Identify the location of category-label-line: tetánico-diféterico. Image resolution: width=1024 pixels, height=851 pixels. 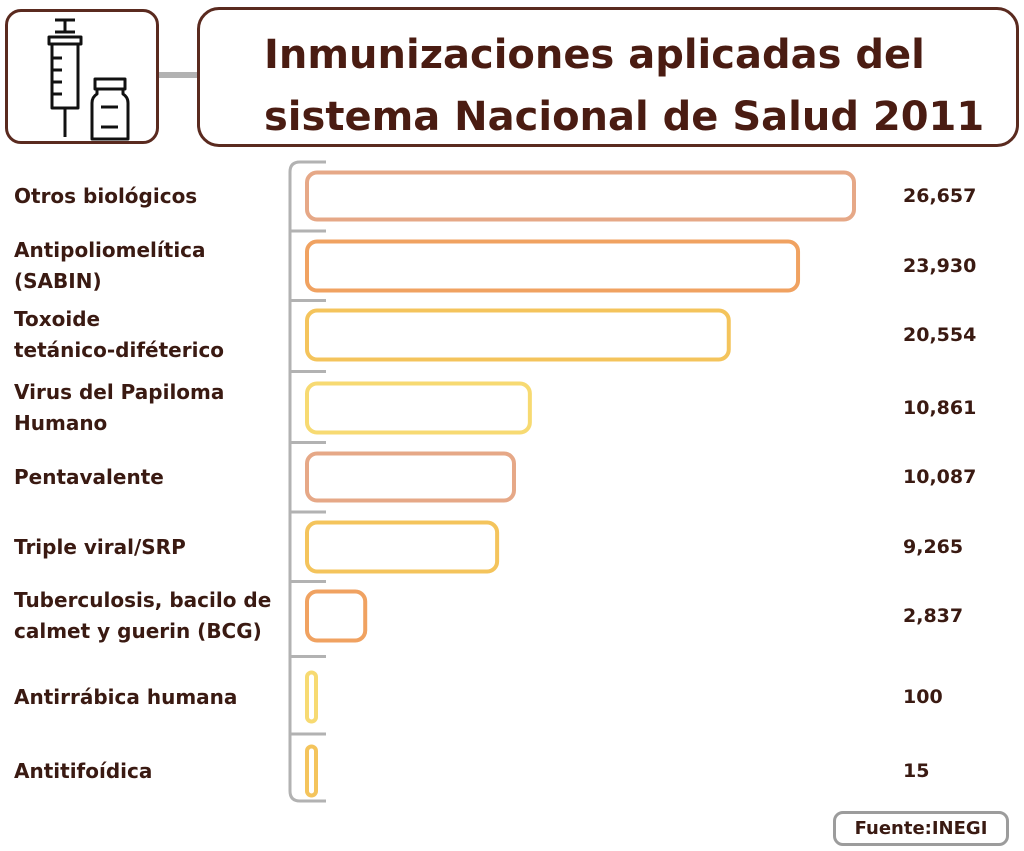
(119, 350).